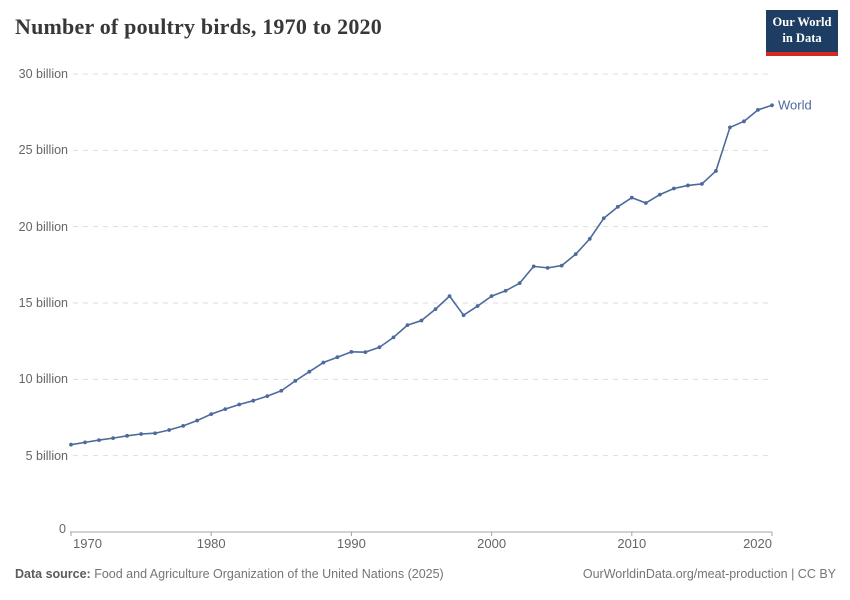  Describe the element at coordinates (492, 543) in the screenshot. I see `x-tick-label: 2000` at that location.